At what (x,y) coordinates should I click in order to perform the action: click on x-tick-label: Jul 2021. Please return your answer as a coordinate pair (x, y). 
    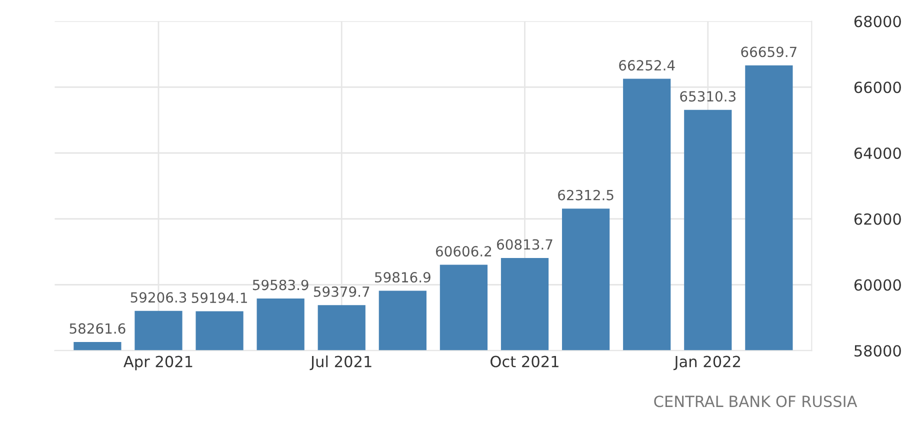
    Looking at the image, I should click on (341, 362).